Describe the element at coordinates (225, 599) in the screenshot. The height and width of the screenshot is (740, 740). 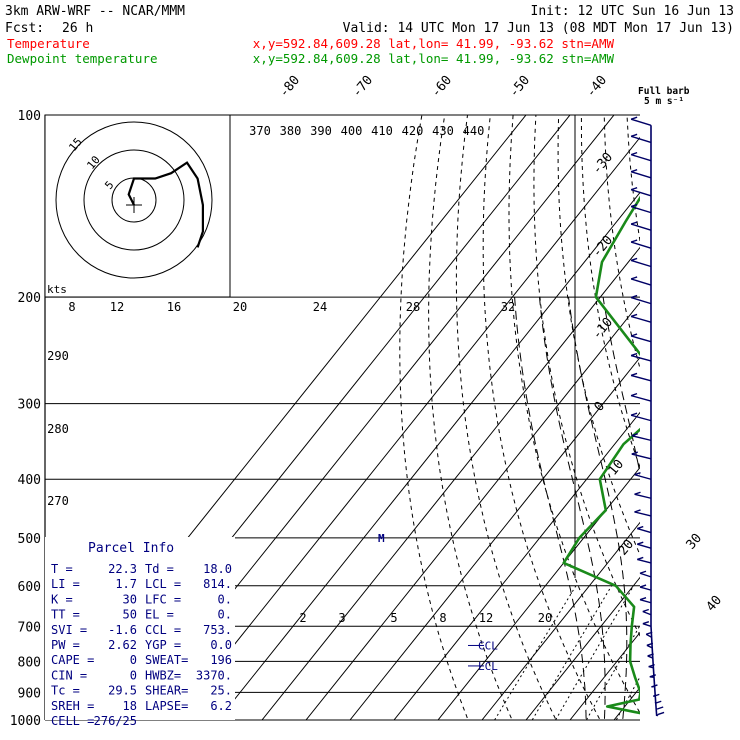
I see `parcel-value: 0.` at that location.